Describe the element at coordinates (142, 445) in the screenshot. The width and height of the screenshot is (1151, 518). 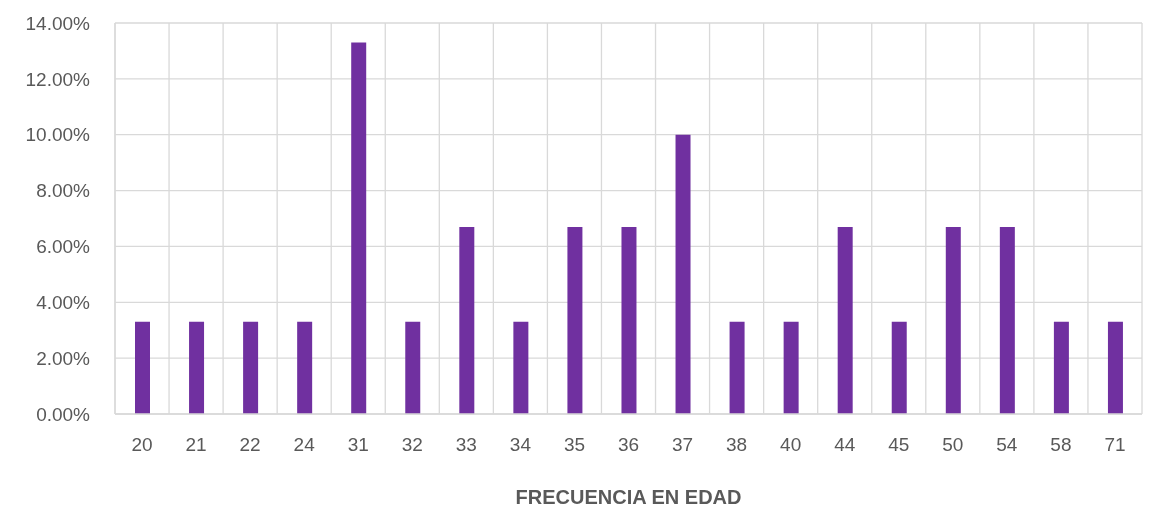
I see `x-tick-label: 20` at that location.